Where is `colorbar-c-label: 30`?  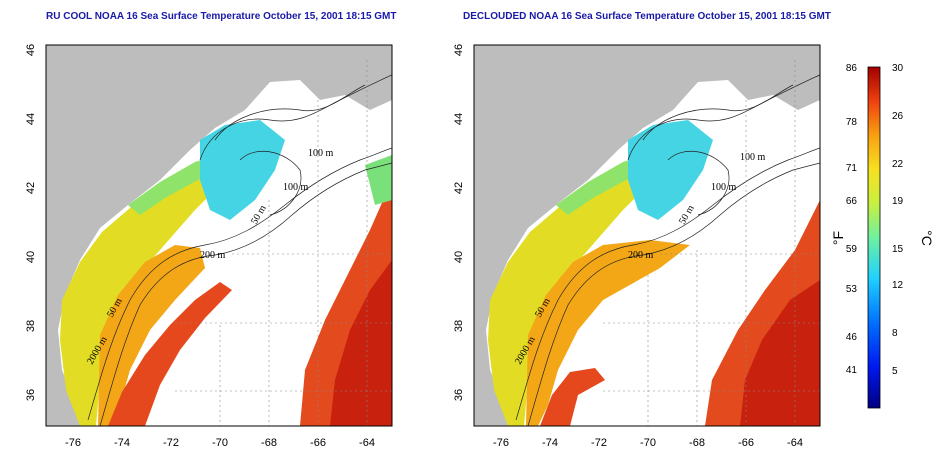
colorbar-c-label: 30 is located at coordinates (898, 68).